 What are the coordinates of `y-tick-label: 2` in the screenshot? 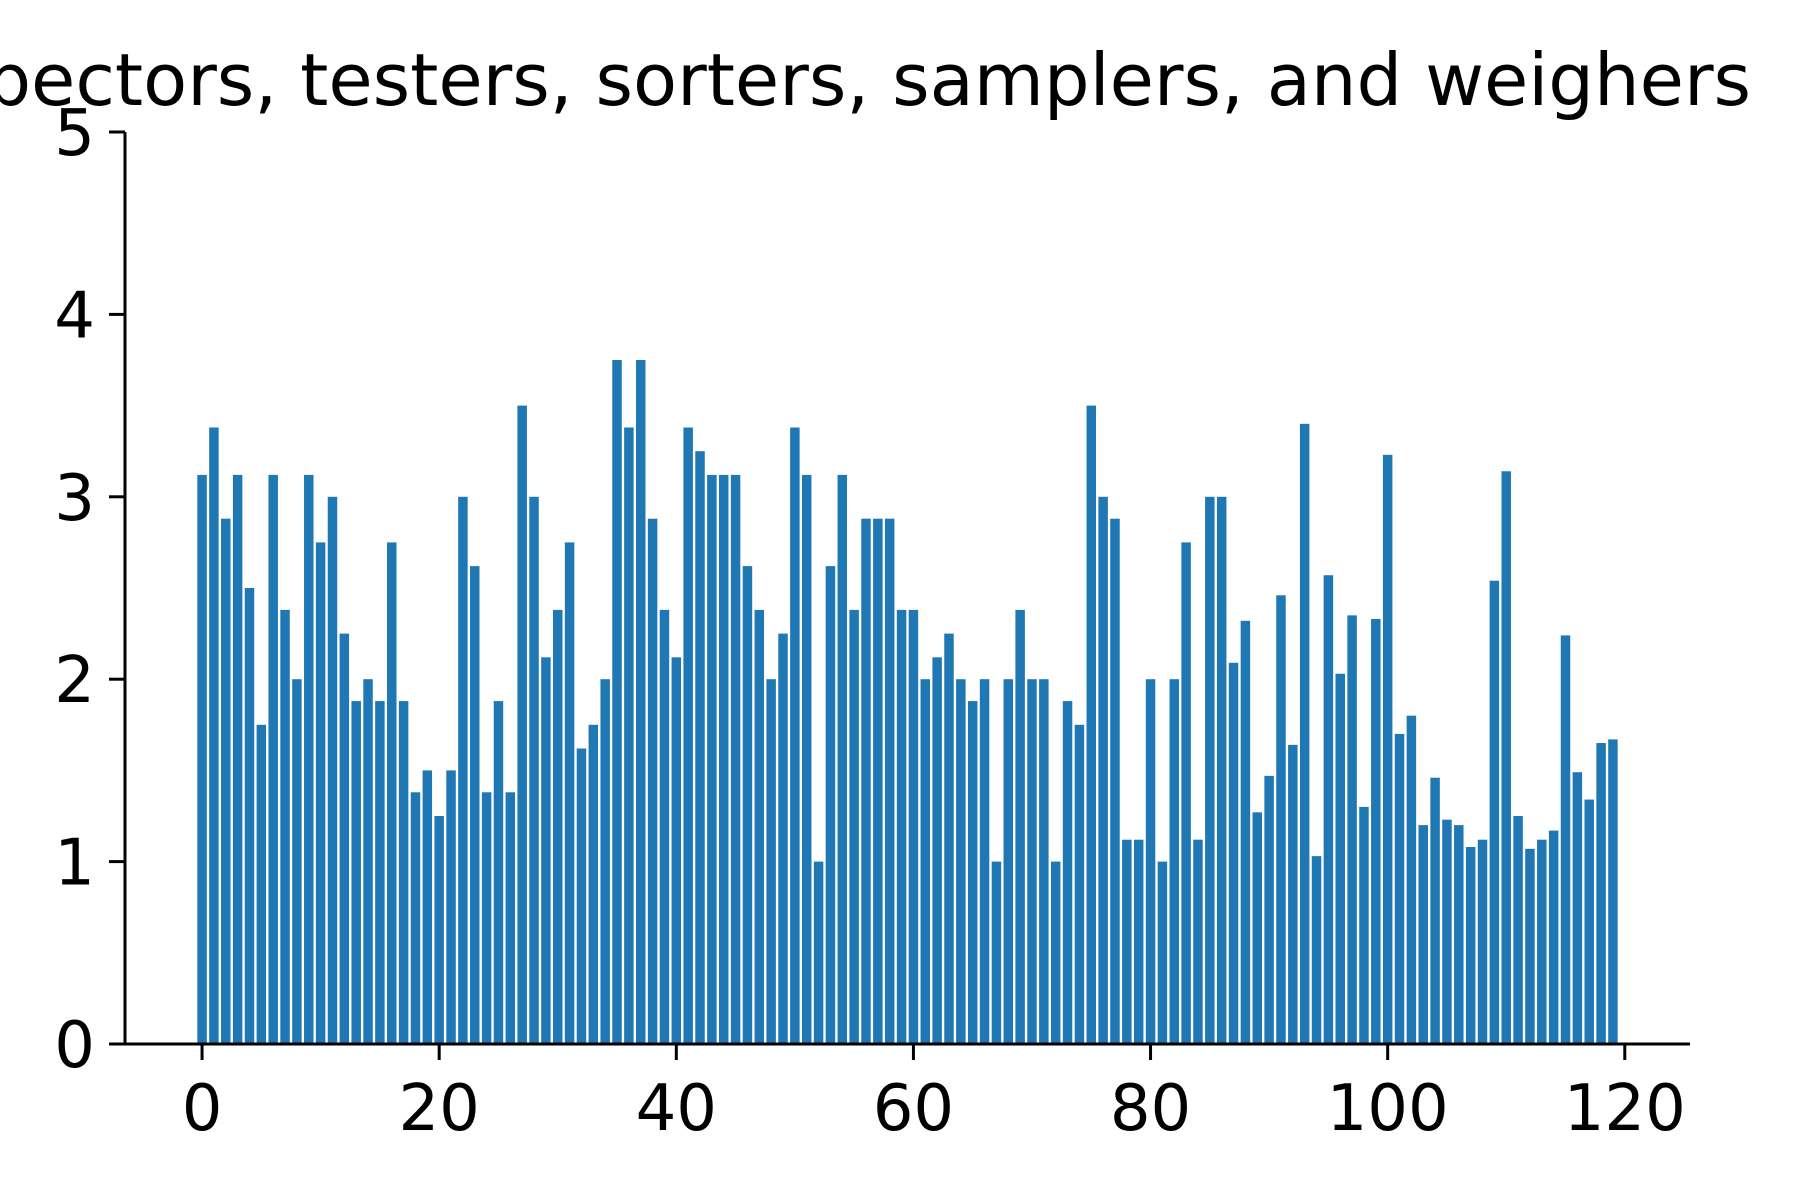 It's located at (74, 681).